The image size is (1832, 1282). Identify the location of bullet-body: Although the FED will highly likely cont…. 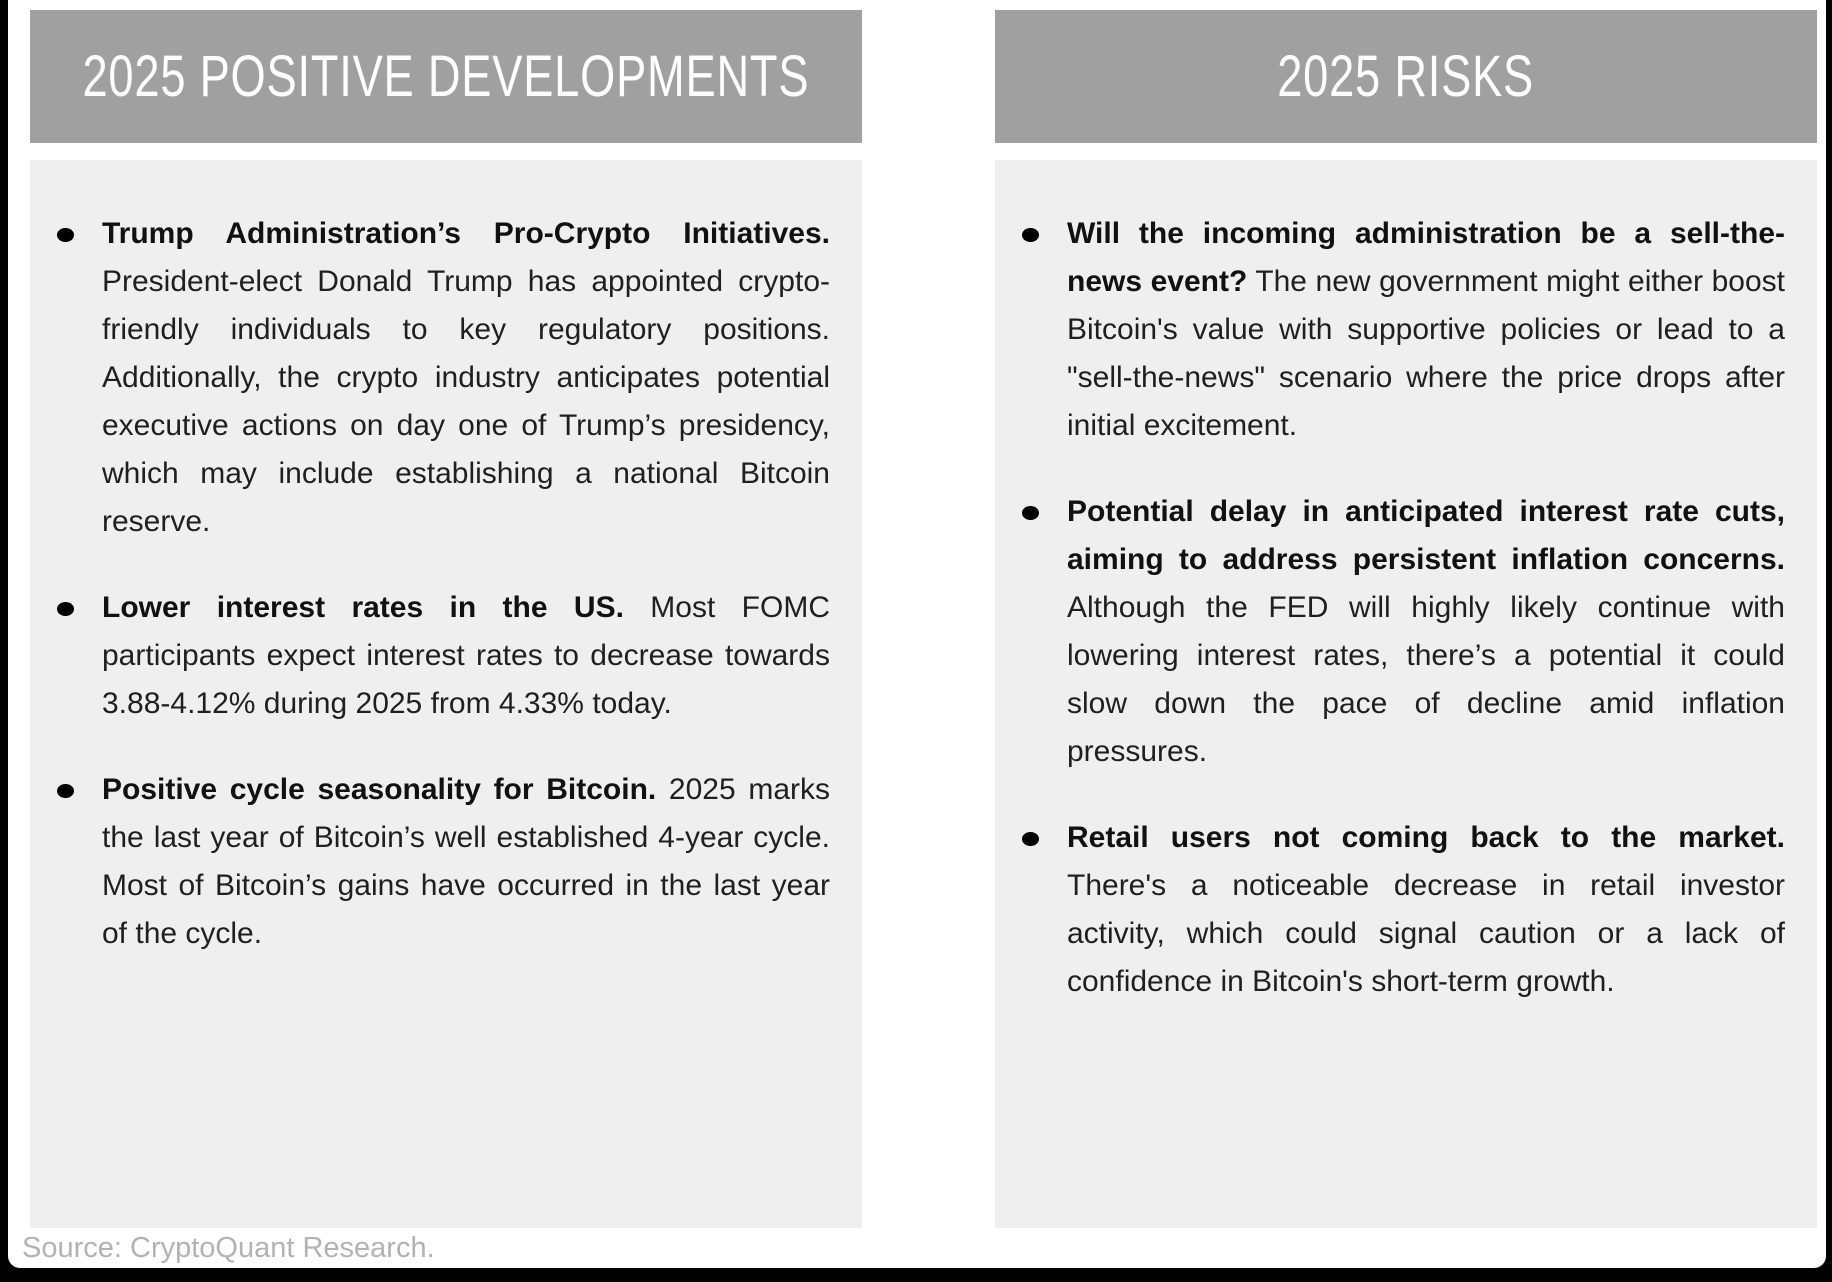
(1426, 679).